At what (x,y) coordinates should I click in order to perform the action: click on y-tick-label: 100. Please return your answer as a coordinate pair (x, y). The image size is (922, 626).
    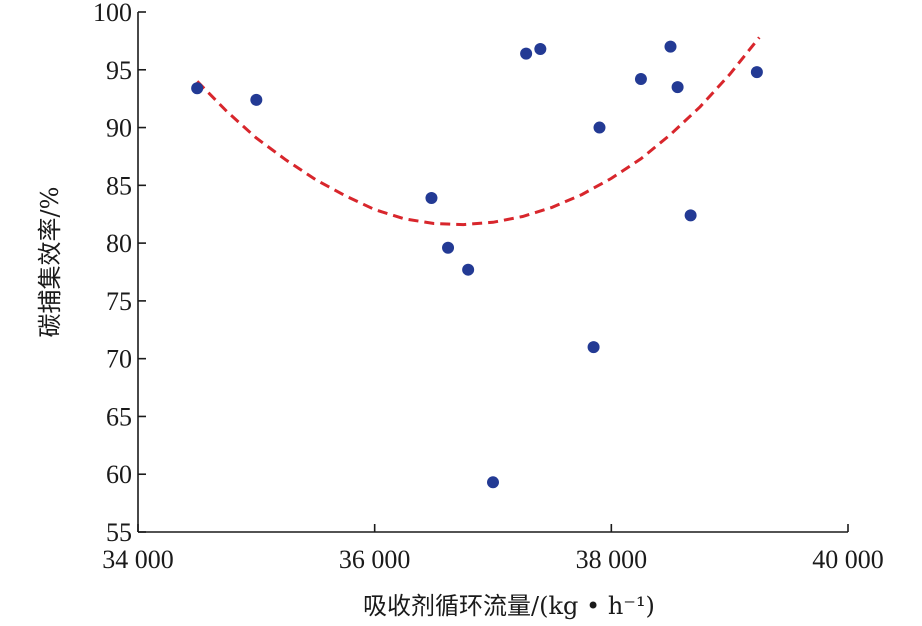
    Looking at the image, I should click on (112, 13).